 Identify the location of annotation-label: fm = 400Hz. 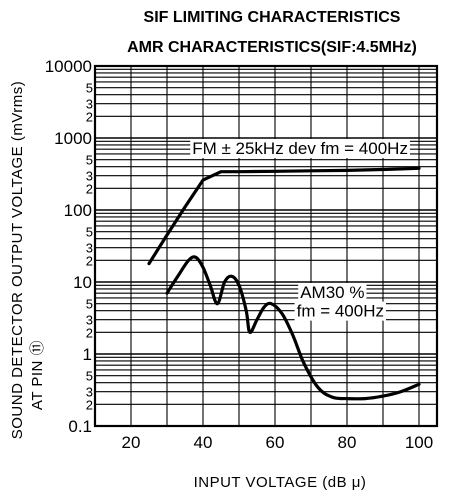
(340, 311).